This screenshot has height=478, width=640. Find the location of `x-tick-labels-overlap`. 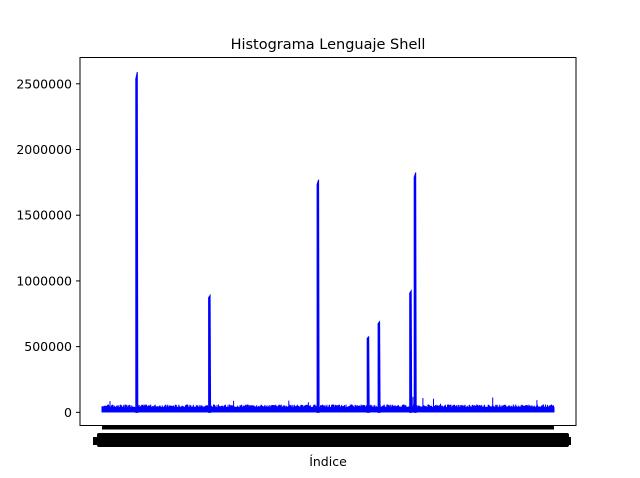

x-tick-labels-overlap is located at coordinates (332, 436).